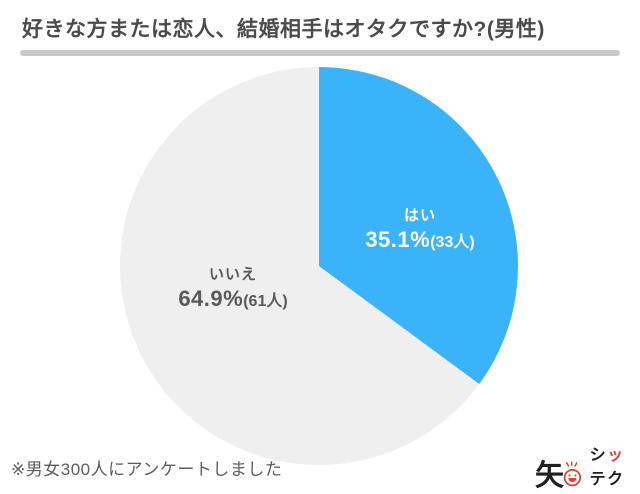 This screenshot has width=640, height=494. I want to click on title-underline, so click(320, 53).